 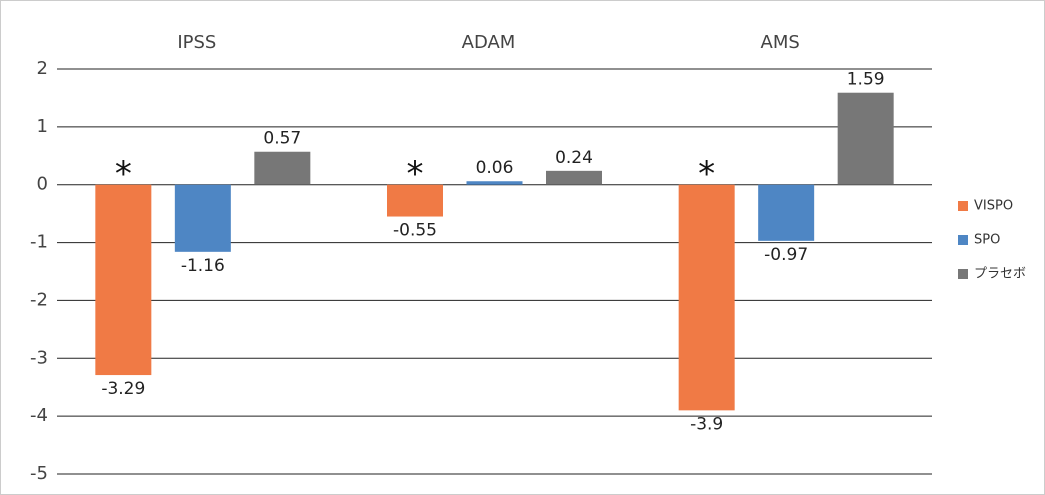 What do you see at coordinates (987, 240) in the screenshot?
I see `legend-label: SPO` at bounding box center [987, 240].